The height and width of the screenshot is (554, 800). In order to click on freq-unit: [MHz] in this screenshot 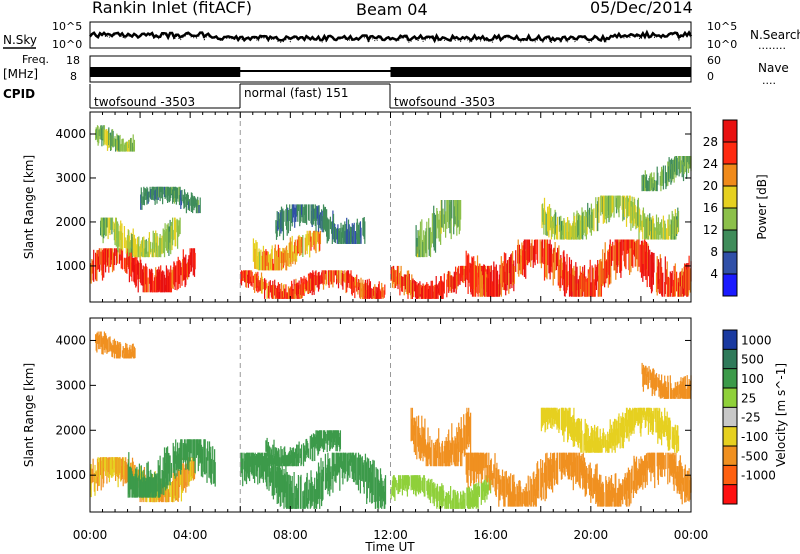, I will do `click(20, 74)`.